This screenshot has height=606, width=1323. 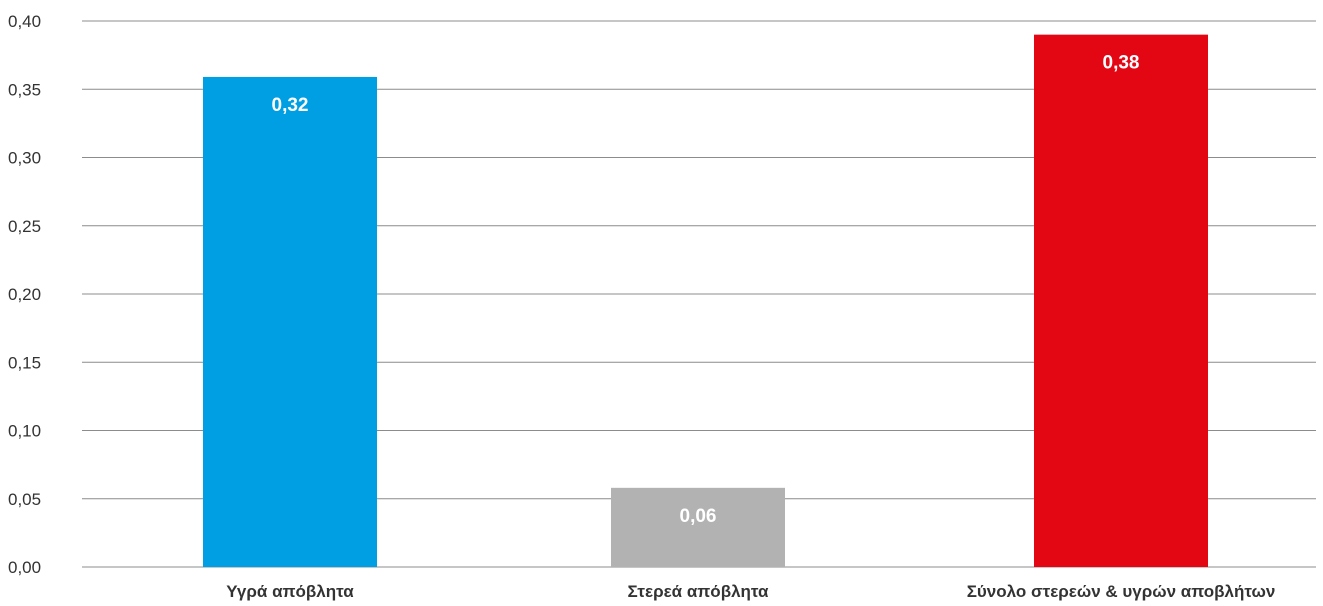 What do you see at coordinates (24, 158) in the screenshot?
I see `y-tick-label: 0,30` at bounding box center [24, 158].